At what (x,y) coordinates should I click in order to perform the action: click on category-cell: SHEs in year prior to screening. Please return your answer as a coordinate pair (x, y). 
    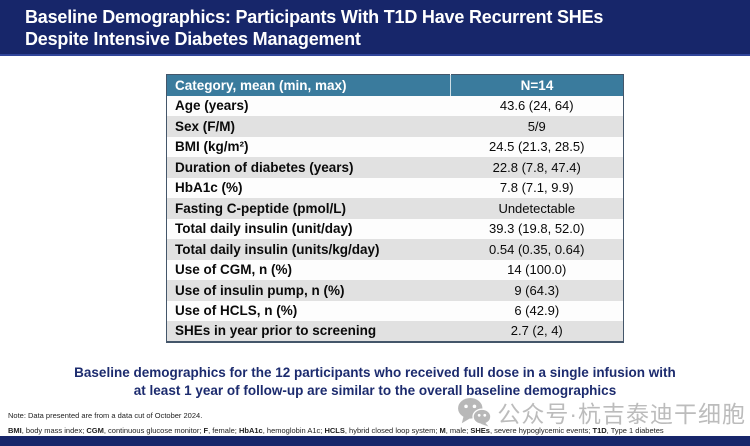
    Looking at the image, I should click on (276, 331).